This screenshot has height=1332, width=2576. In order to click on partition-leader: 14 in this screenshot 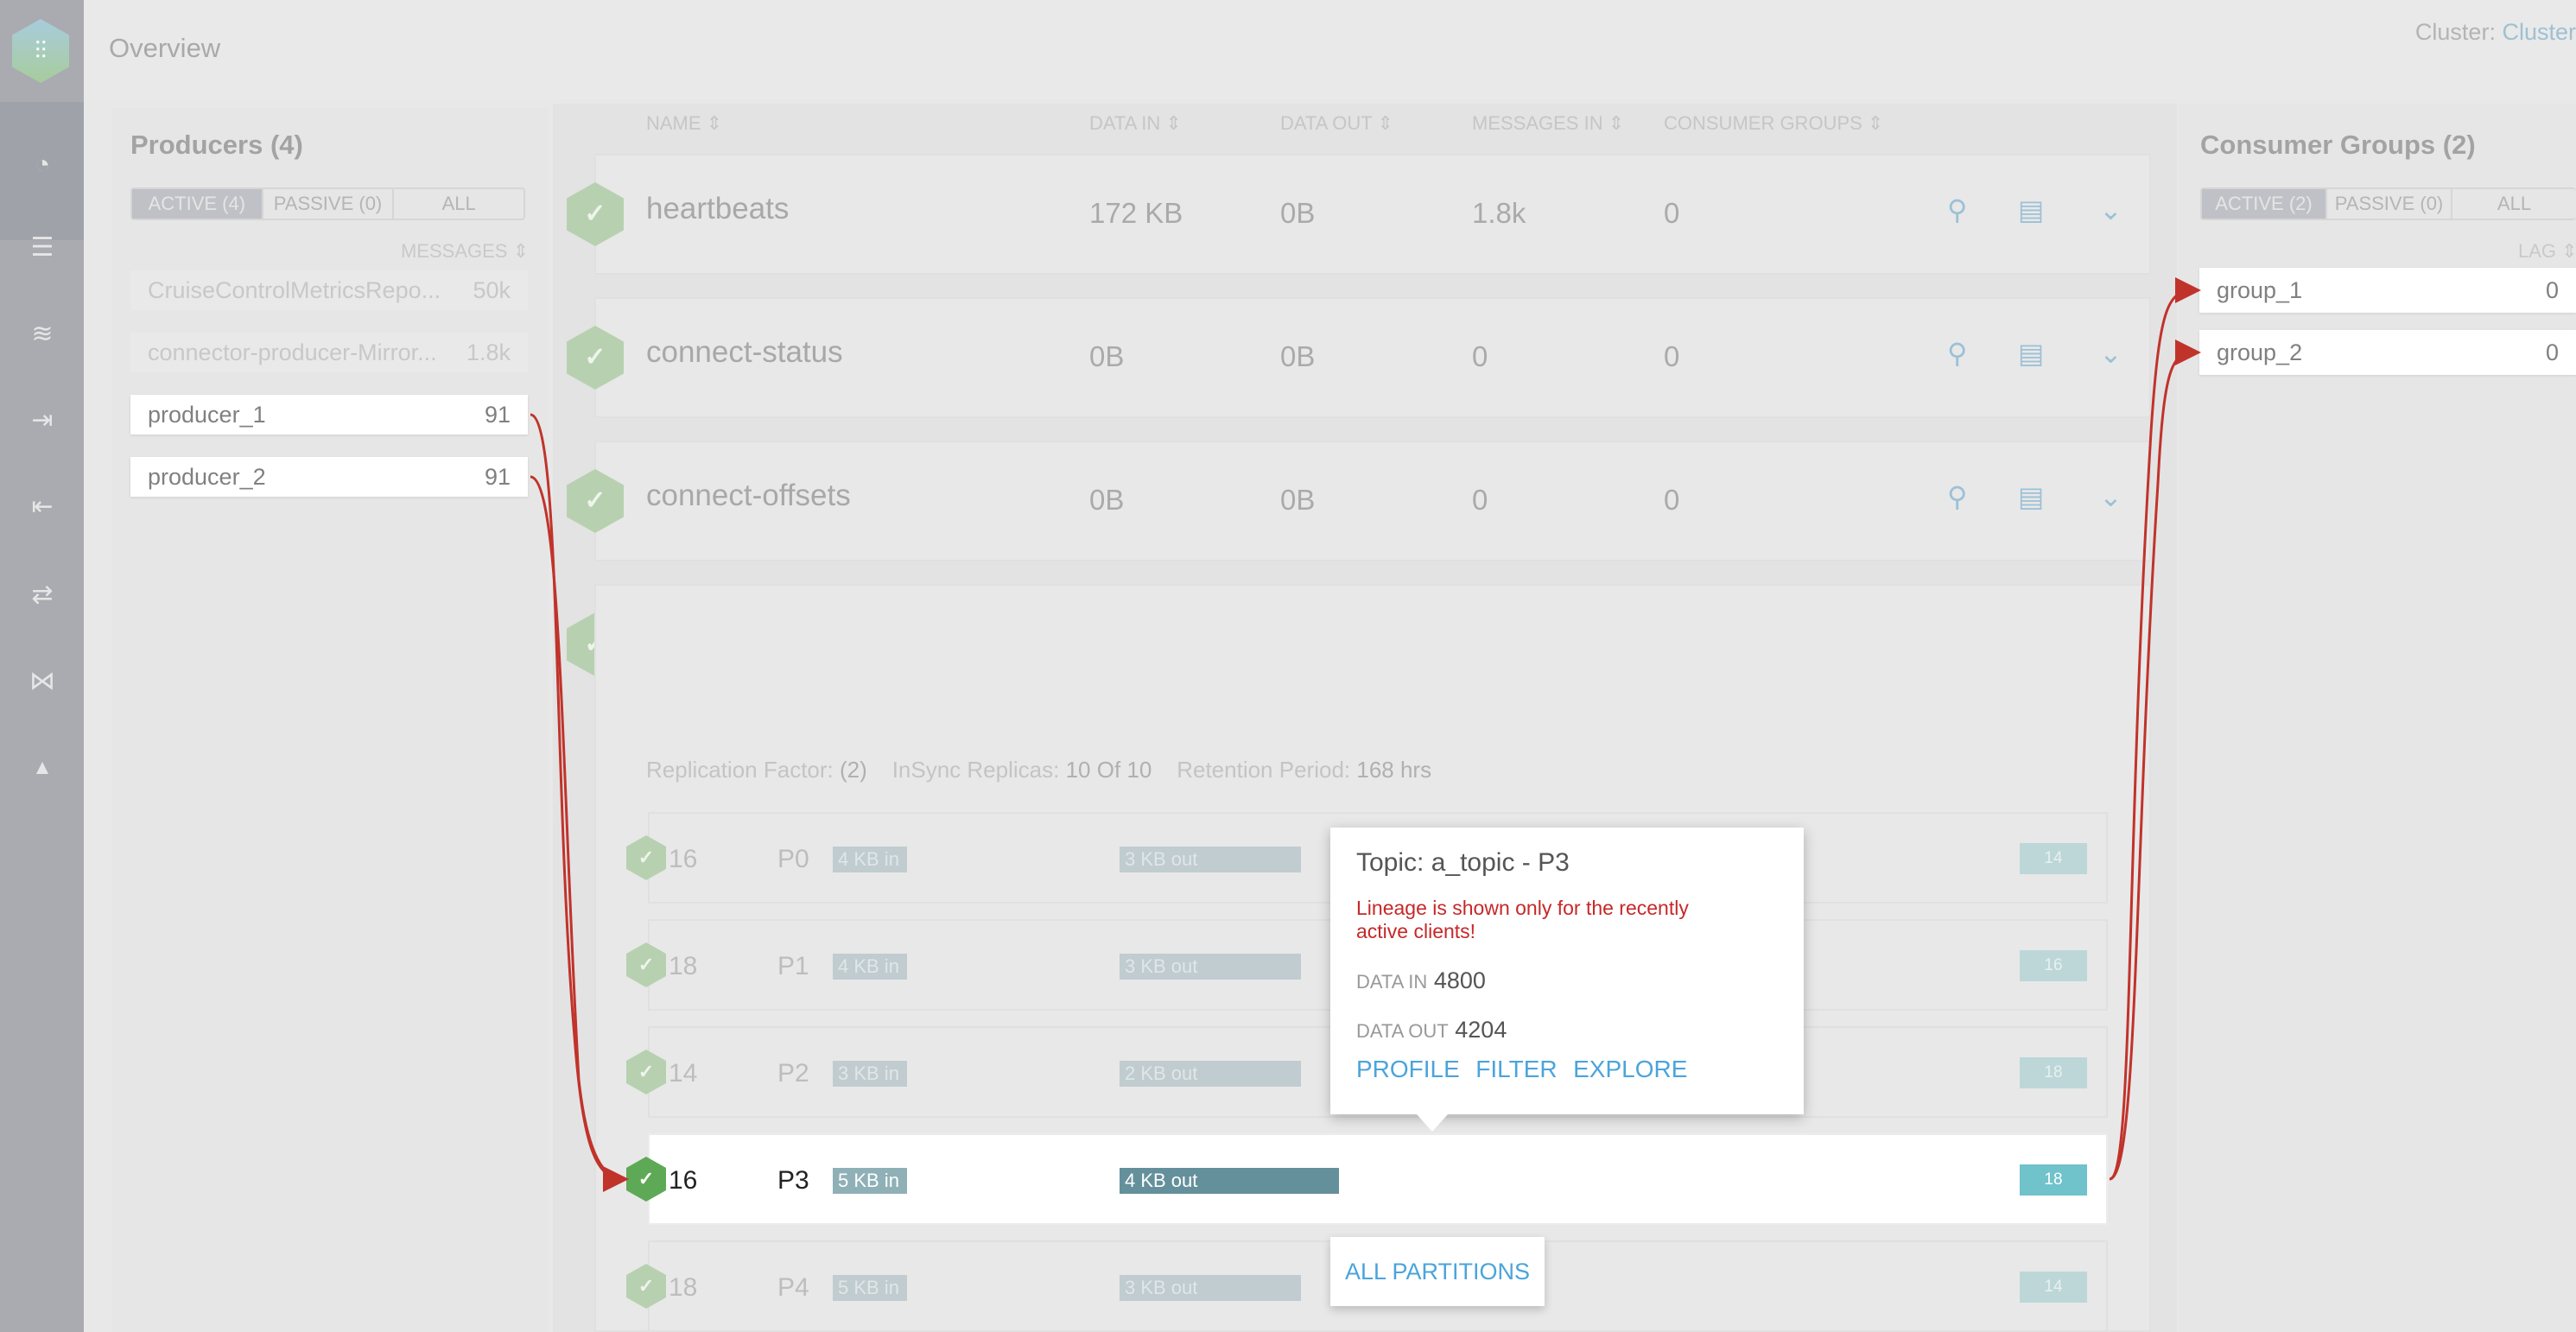, I will do `click(683, 1073)`.